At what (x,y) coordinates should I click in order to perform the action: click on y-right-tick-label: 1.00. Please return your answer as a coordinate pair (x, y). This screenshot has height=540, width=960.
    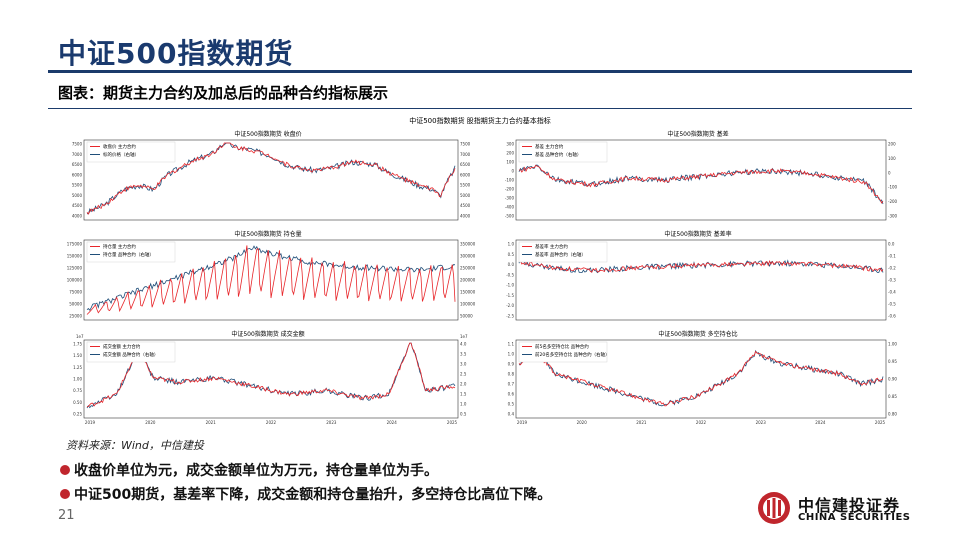
    Looking at the image, I should click on (892, 344).